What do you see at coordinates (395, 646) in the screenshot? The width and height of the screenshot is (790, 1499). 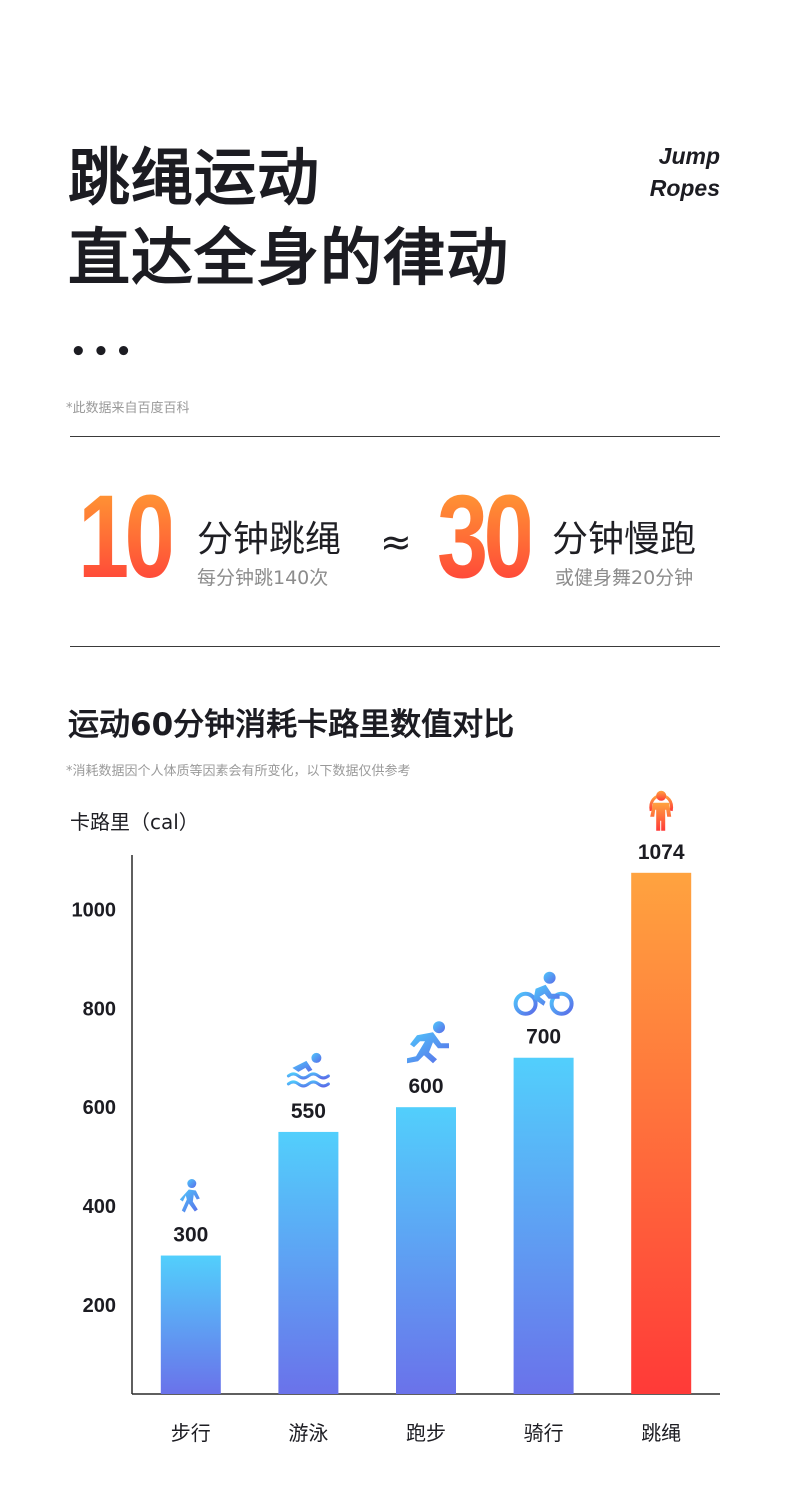 I see `divider-bottom` at bounding box center [395, 646].